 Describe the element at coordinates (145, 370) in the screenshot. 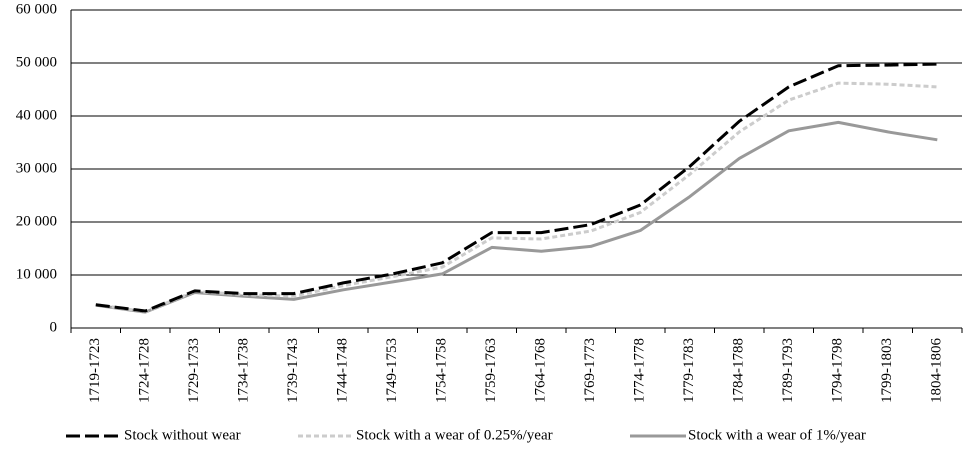

I see `x-tick-label: 1724-1728` at that location.